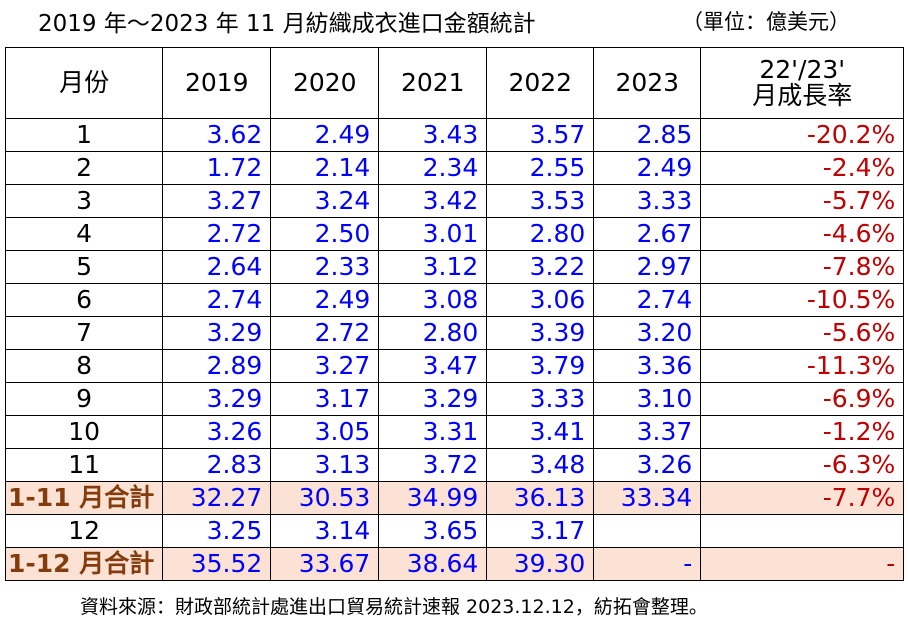  I want to click on table-cell: 3.08, so click(433, 300).